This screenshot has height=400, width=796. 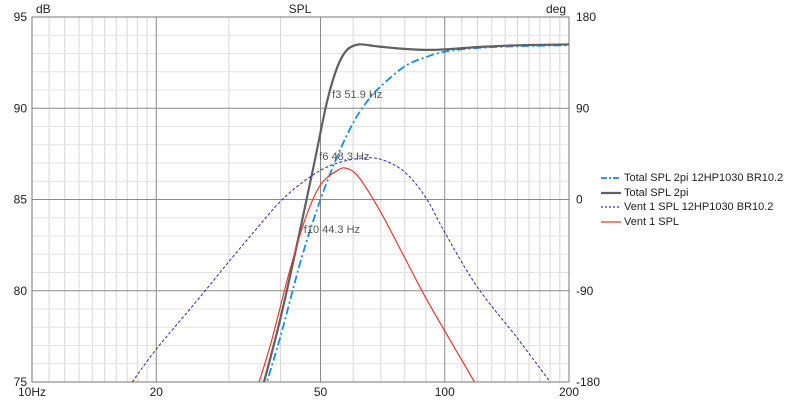 I want to click on legend-item: Total SPL 2pi 12HP1030 BR10.2, so click(x=692, y=178).